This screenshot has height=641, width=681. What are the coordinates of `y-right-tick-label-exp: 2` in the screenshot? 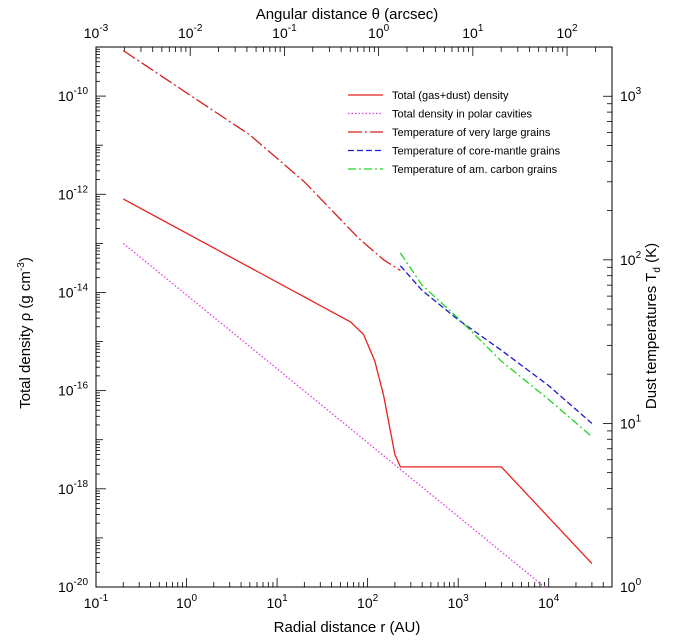 It's located at (639, 255).